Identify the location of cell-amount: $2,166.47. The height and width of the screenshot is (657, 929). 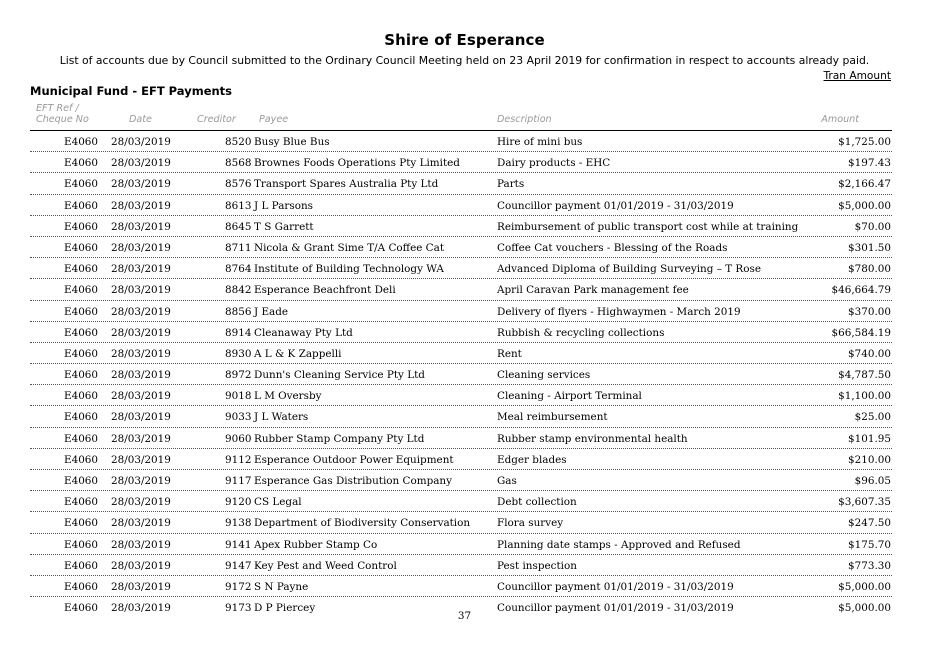
(864, 184).